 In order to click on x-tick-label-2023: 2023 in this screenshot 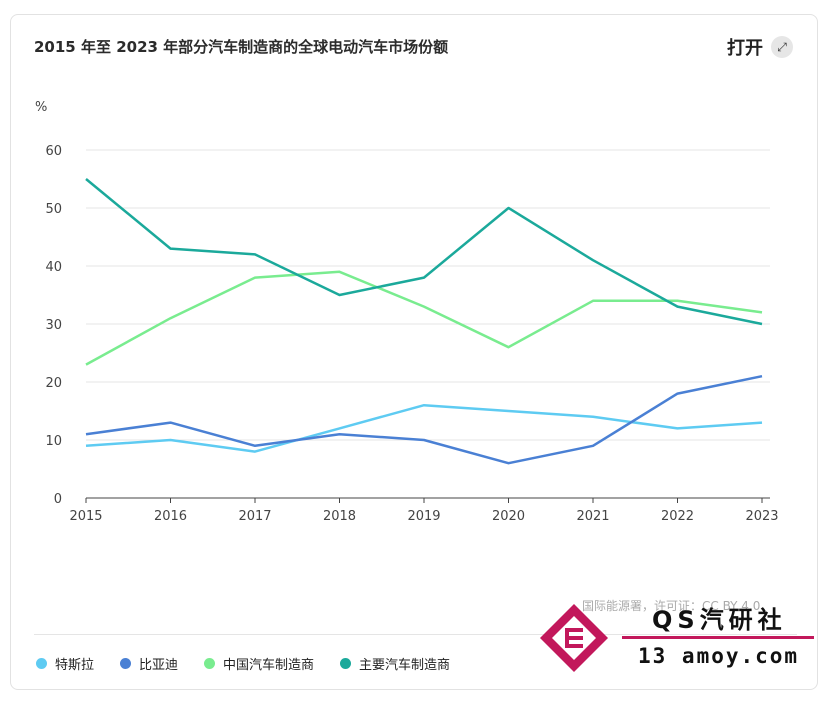, I will do `click(761, 516)`.